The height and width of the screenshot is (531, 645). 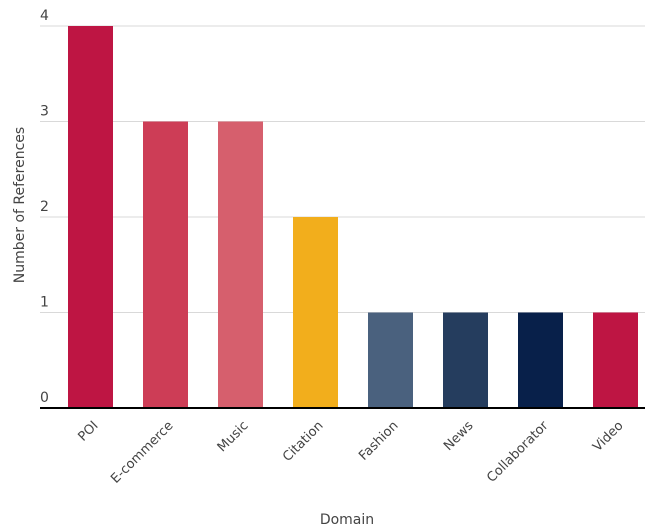 I want to click on y-tick-label: 1, so click(x=44, y=303).